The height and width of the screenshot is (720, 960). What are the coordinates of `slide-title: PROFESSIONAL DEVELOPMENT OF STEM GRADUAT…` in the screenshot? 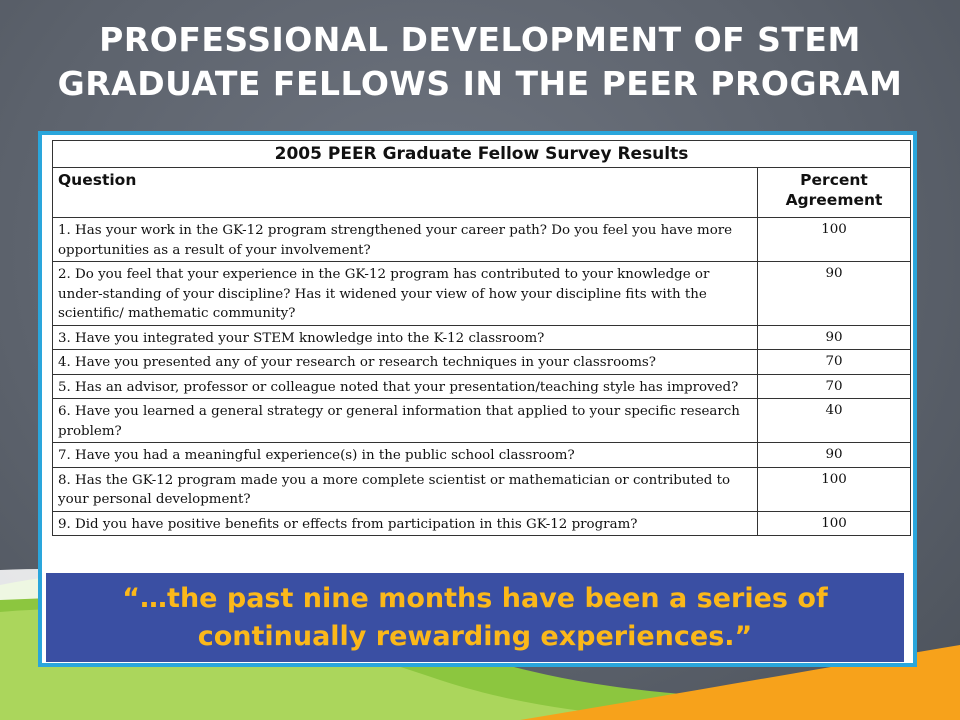 It's located at (480, 62).